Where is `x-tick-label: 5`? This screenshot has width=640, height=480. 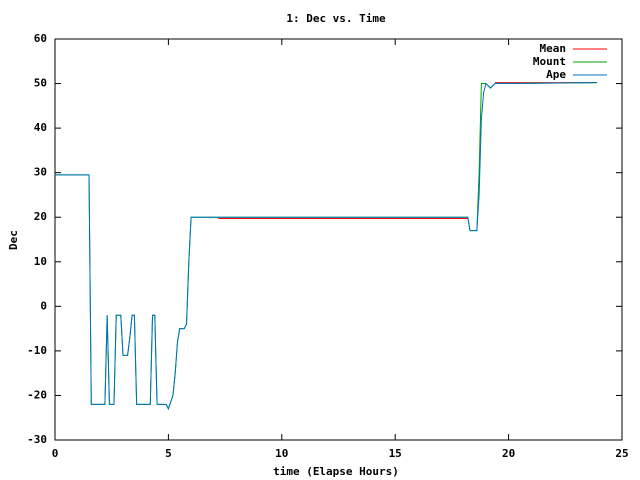 x-tick-label: 5 is located at coordinates (168, 453).